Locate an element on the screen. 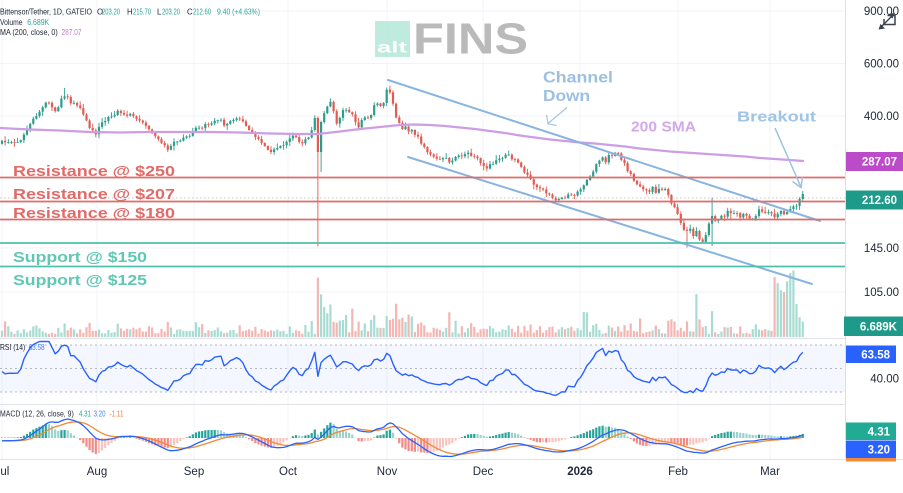  svg-text: Dec is located at coordinates (483, 472).